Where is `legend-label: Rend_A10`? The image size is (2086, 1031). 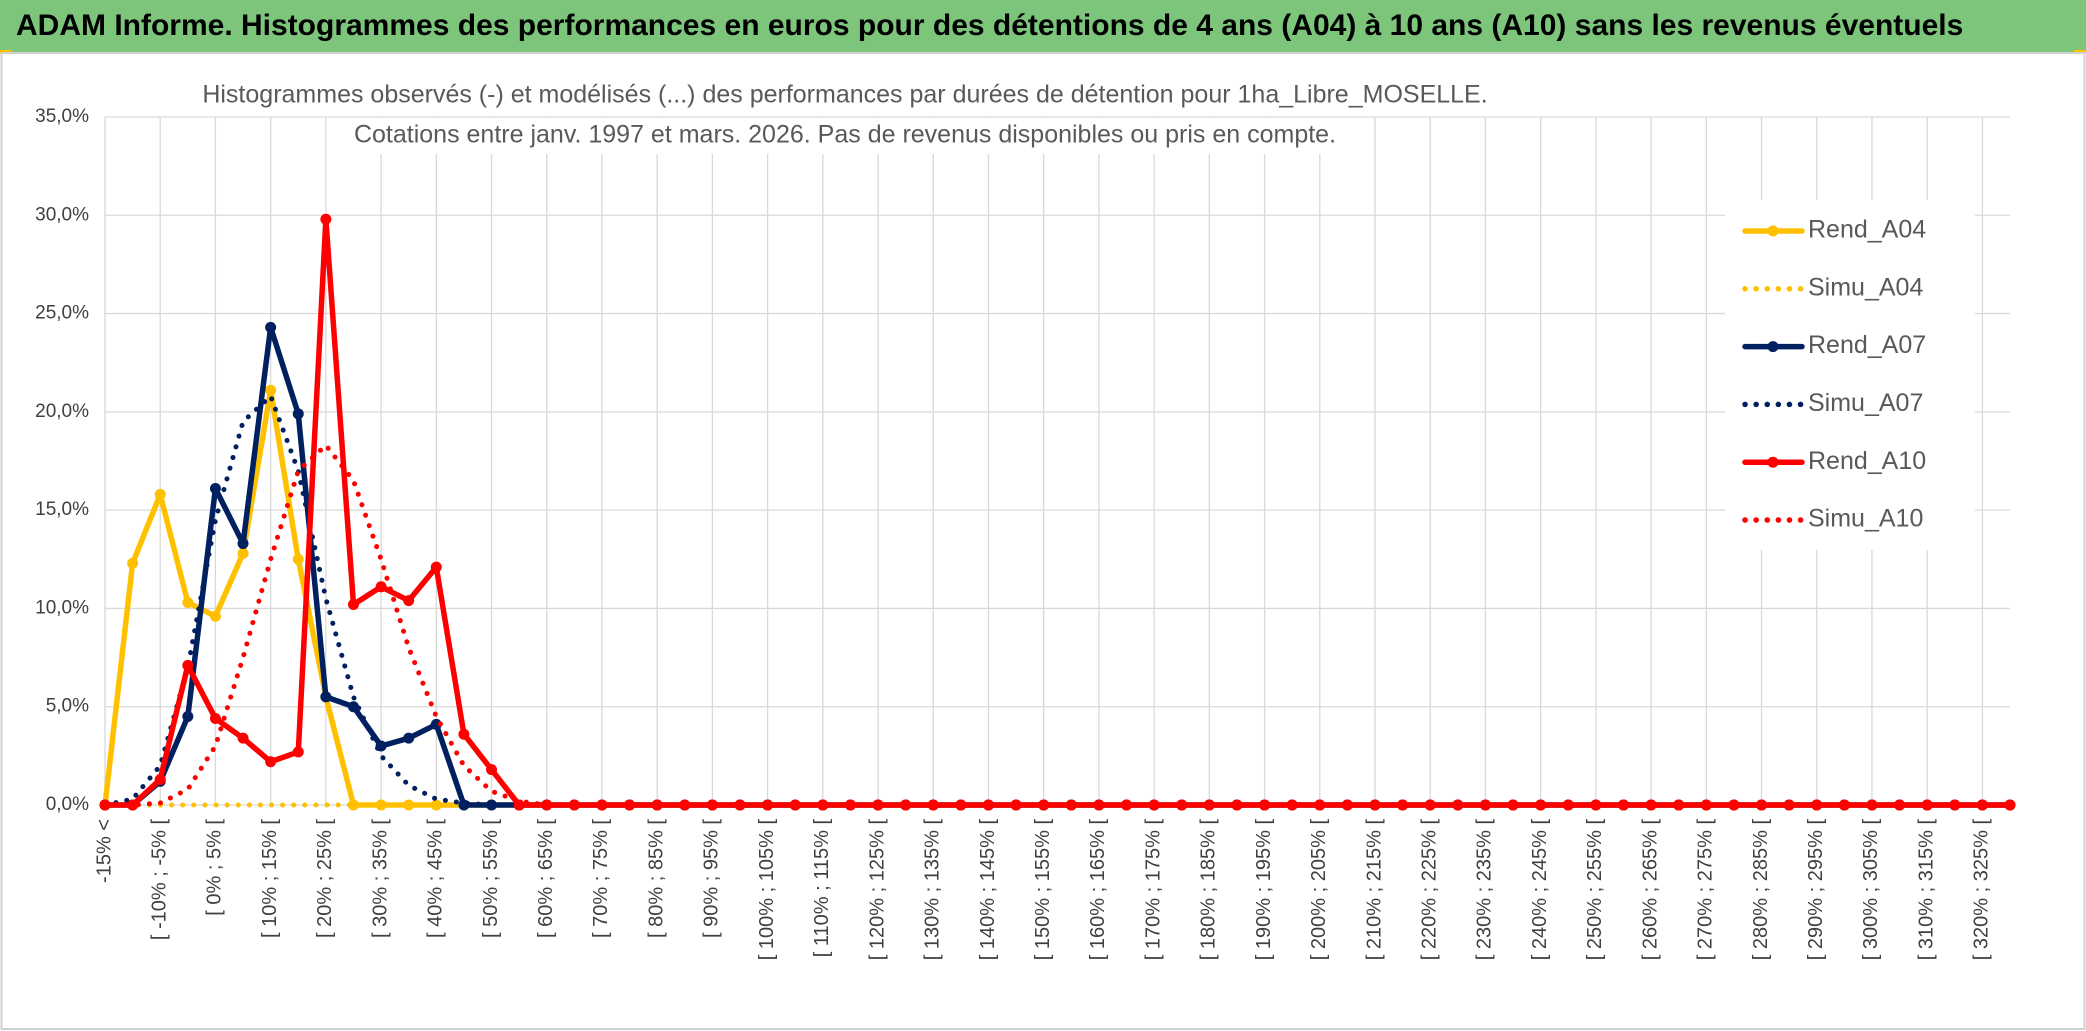
legend-label: Rend_A10 is located at coordinates (1867, 461).